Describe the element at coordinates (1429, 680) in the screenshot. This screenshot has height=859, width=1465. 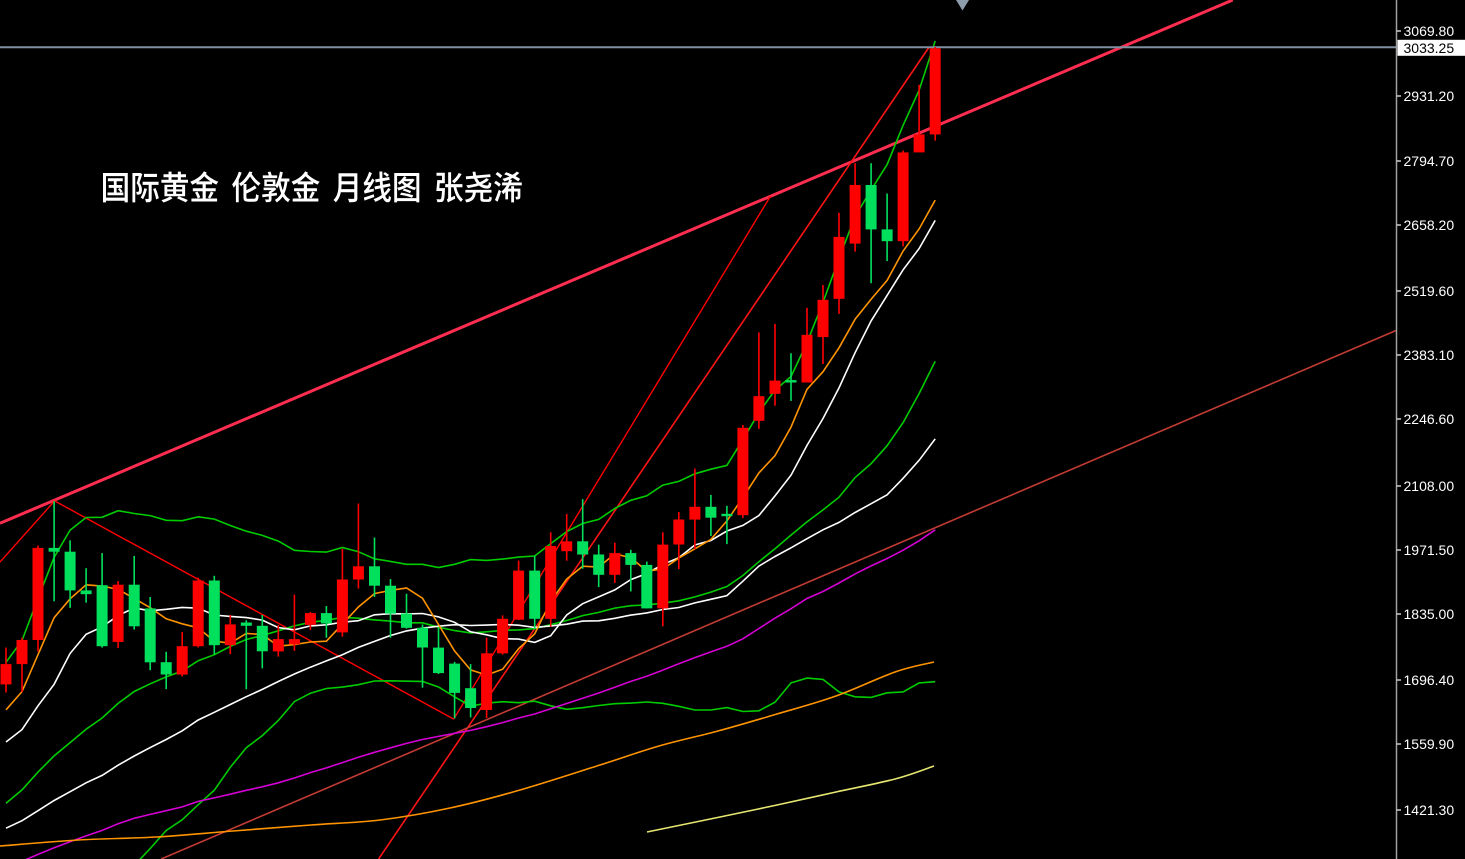
I see `svg-text: 1696.40` at that location.